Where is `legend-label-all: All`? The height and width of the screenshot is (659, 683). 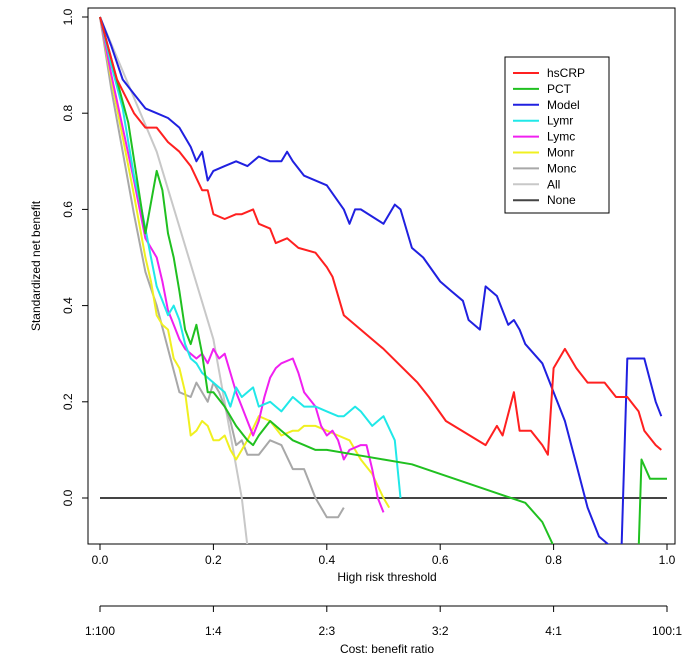 legend-label-all: All is located at coordinates (553, 184).